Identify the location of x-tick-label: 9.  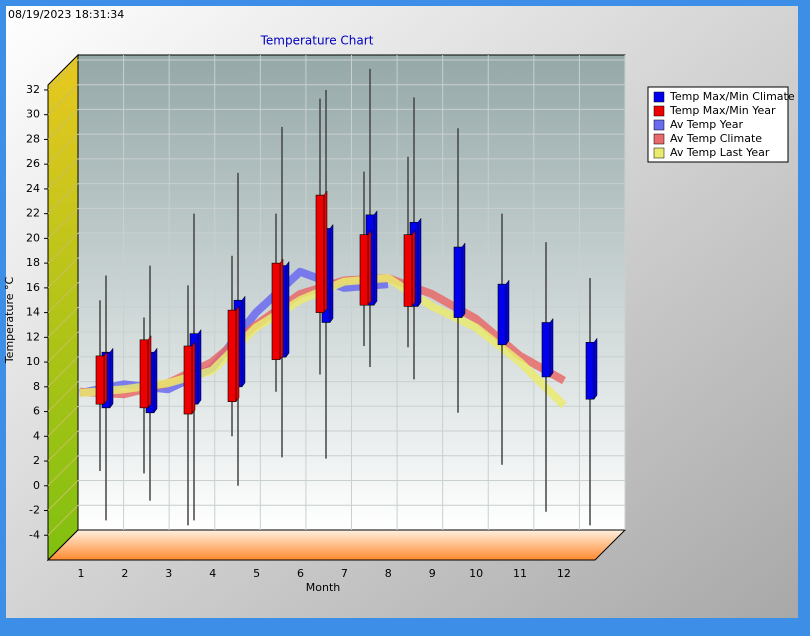
(432, 573).